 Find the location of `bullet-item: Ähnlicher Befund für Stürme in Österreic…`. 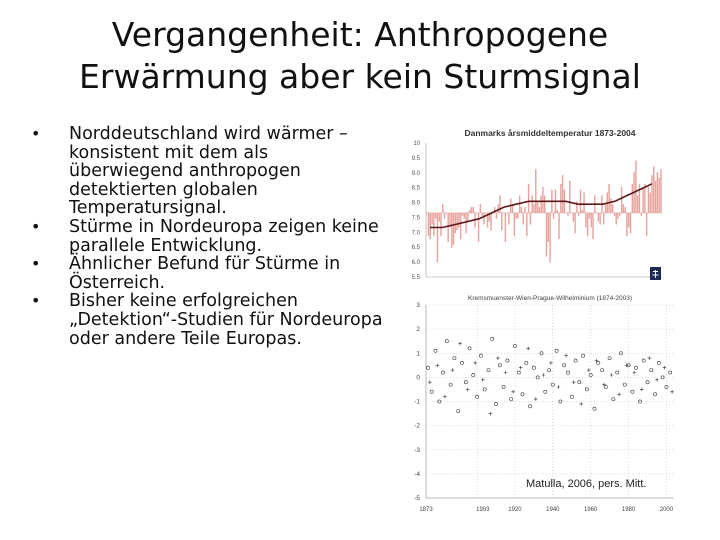

bullet-item: Ähnlicher Befund für Stürme in Österreic… is located at coordinates (205, 273).